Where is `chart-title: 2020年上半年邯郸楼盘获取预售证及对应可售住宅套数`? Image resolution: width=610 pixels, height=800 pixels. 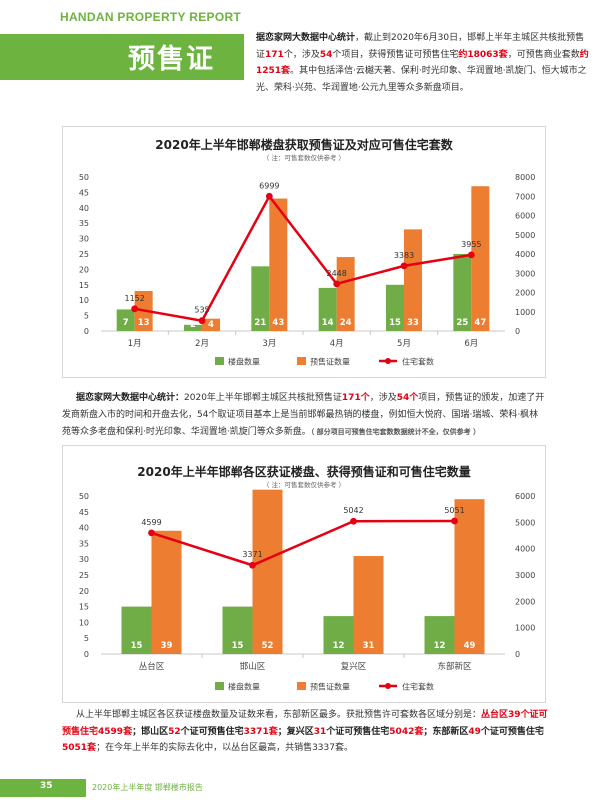 chart-title: 2020年上半年邯郸楼盘获取预售证及对应可售住宅套数 is located at coordinates (304, 144).